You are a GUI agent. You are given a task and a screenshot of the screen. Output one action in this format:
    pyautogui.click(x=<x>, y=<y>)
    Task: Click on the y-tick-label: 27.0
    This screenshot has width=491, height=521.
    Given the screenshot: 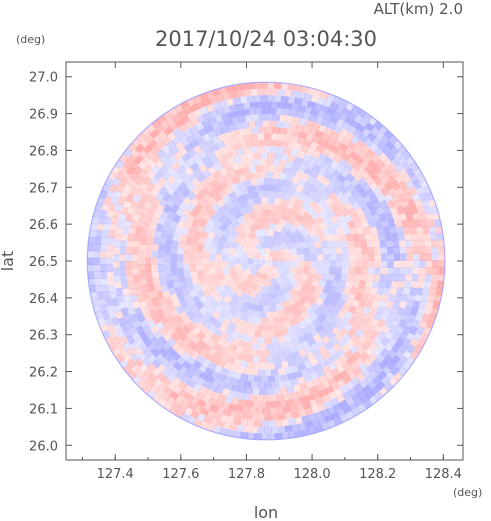 What is the action you would take?
    pyautogui.click(x=43, y=78)
    